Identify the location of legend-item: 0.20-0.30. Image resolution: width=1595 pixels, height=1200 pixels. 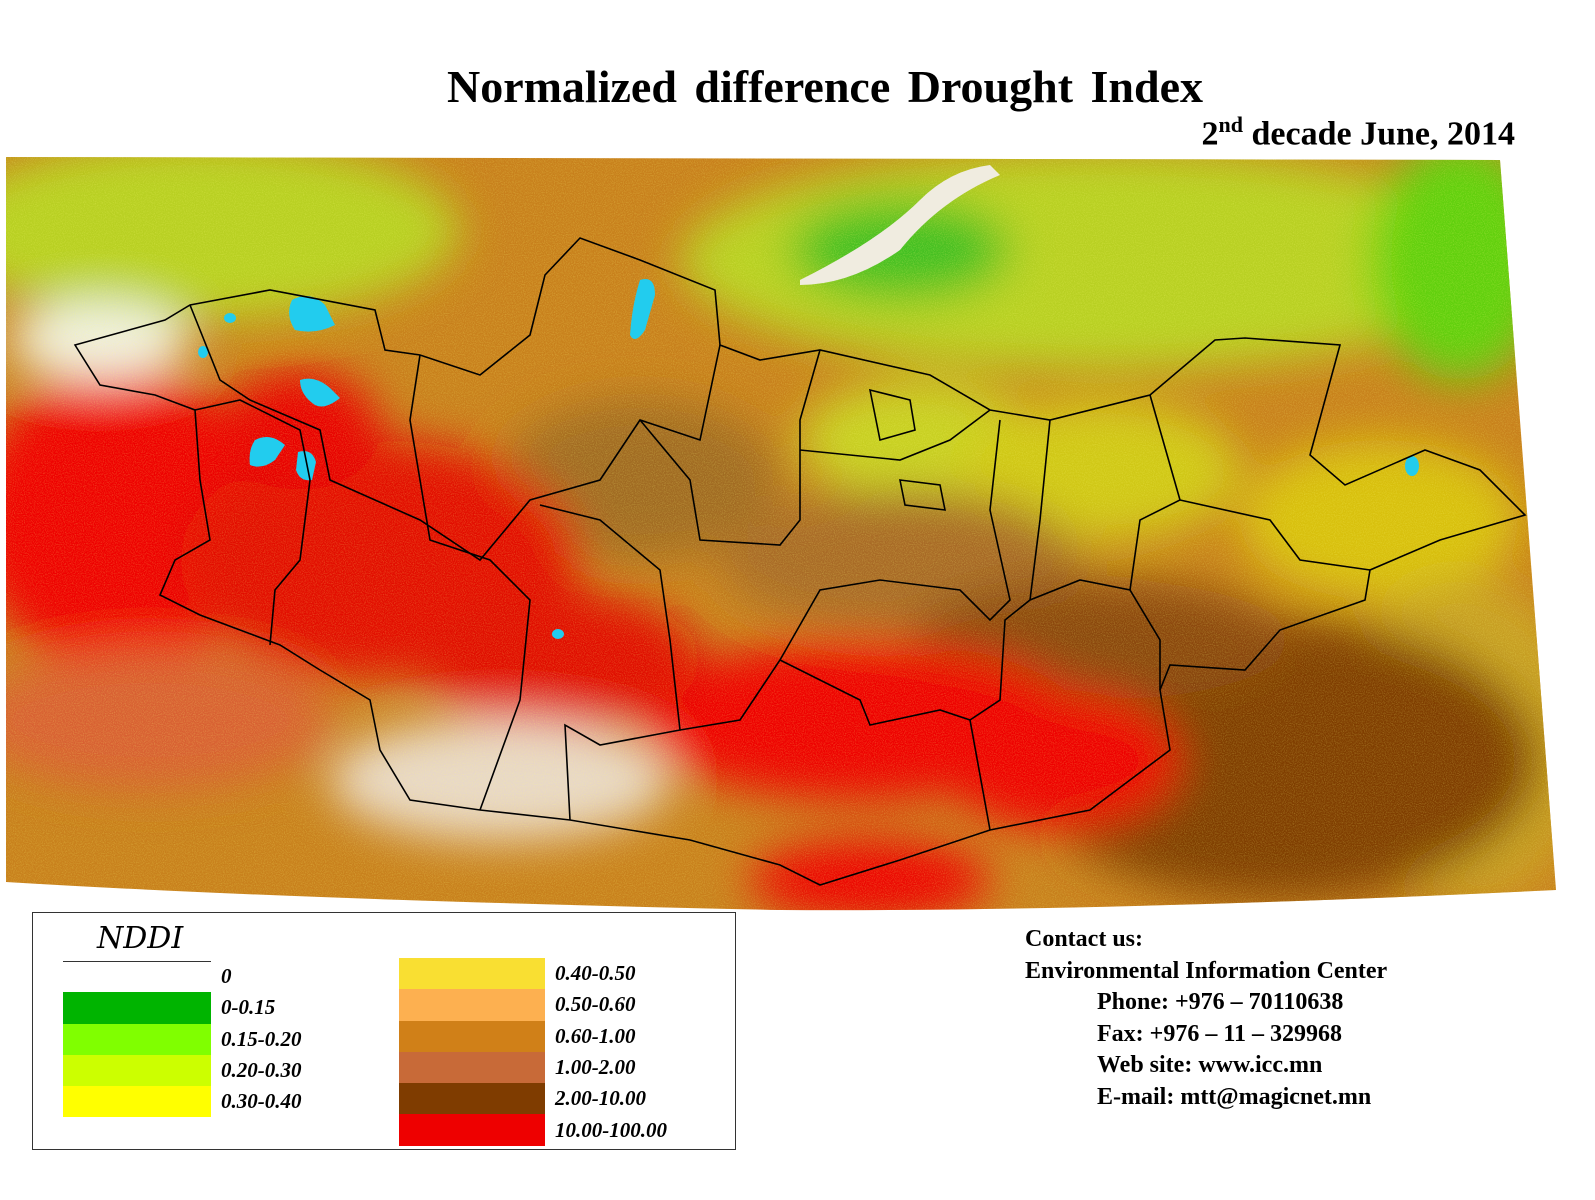
(182, 1070).